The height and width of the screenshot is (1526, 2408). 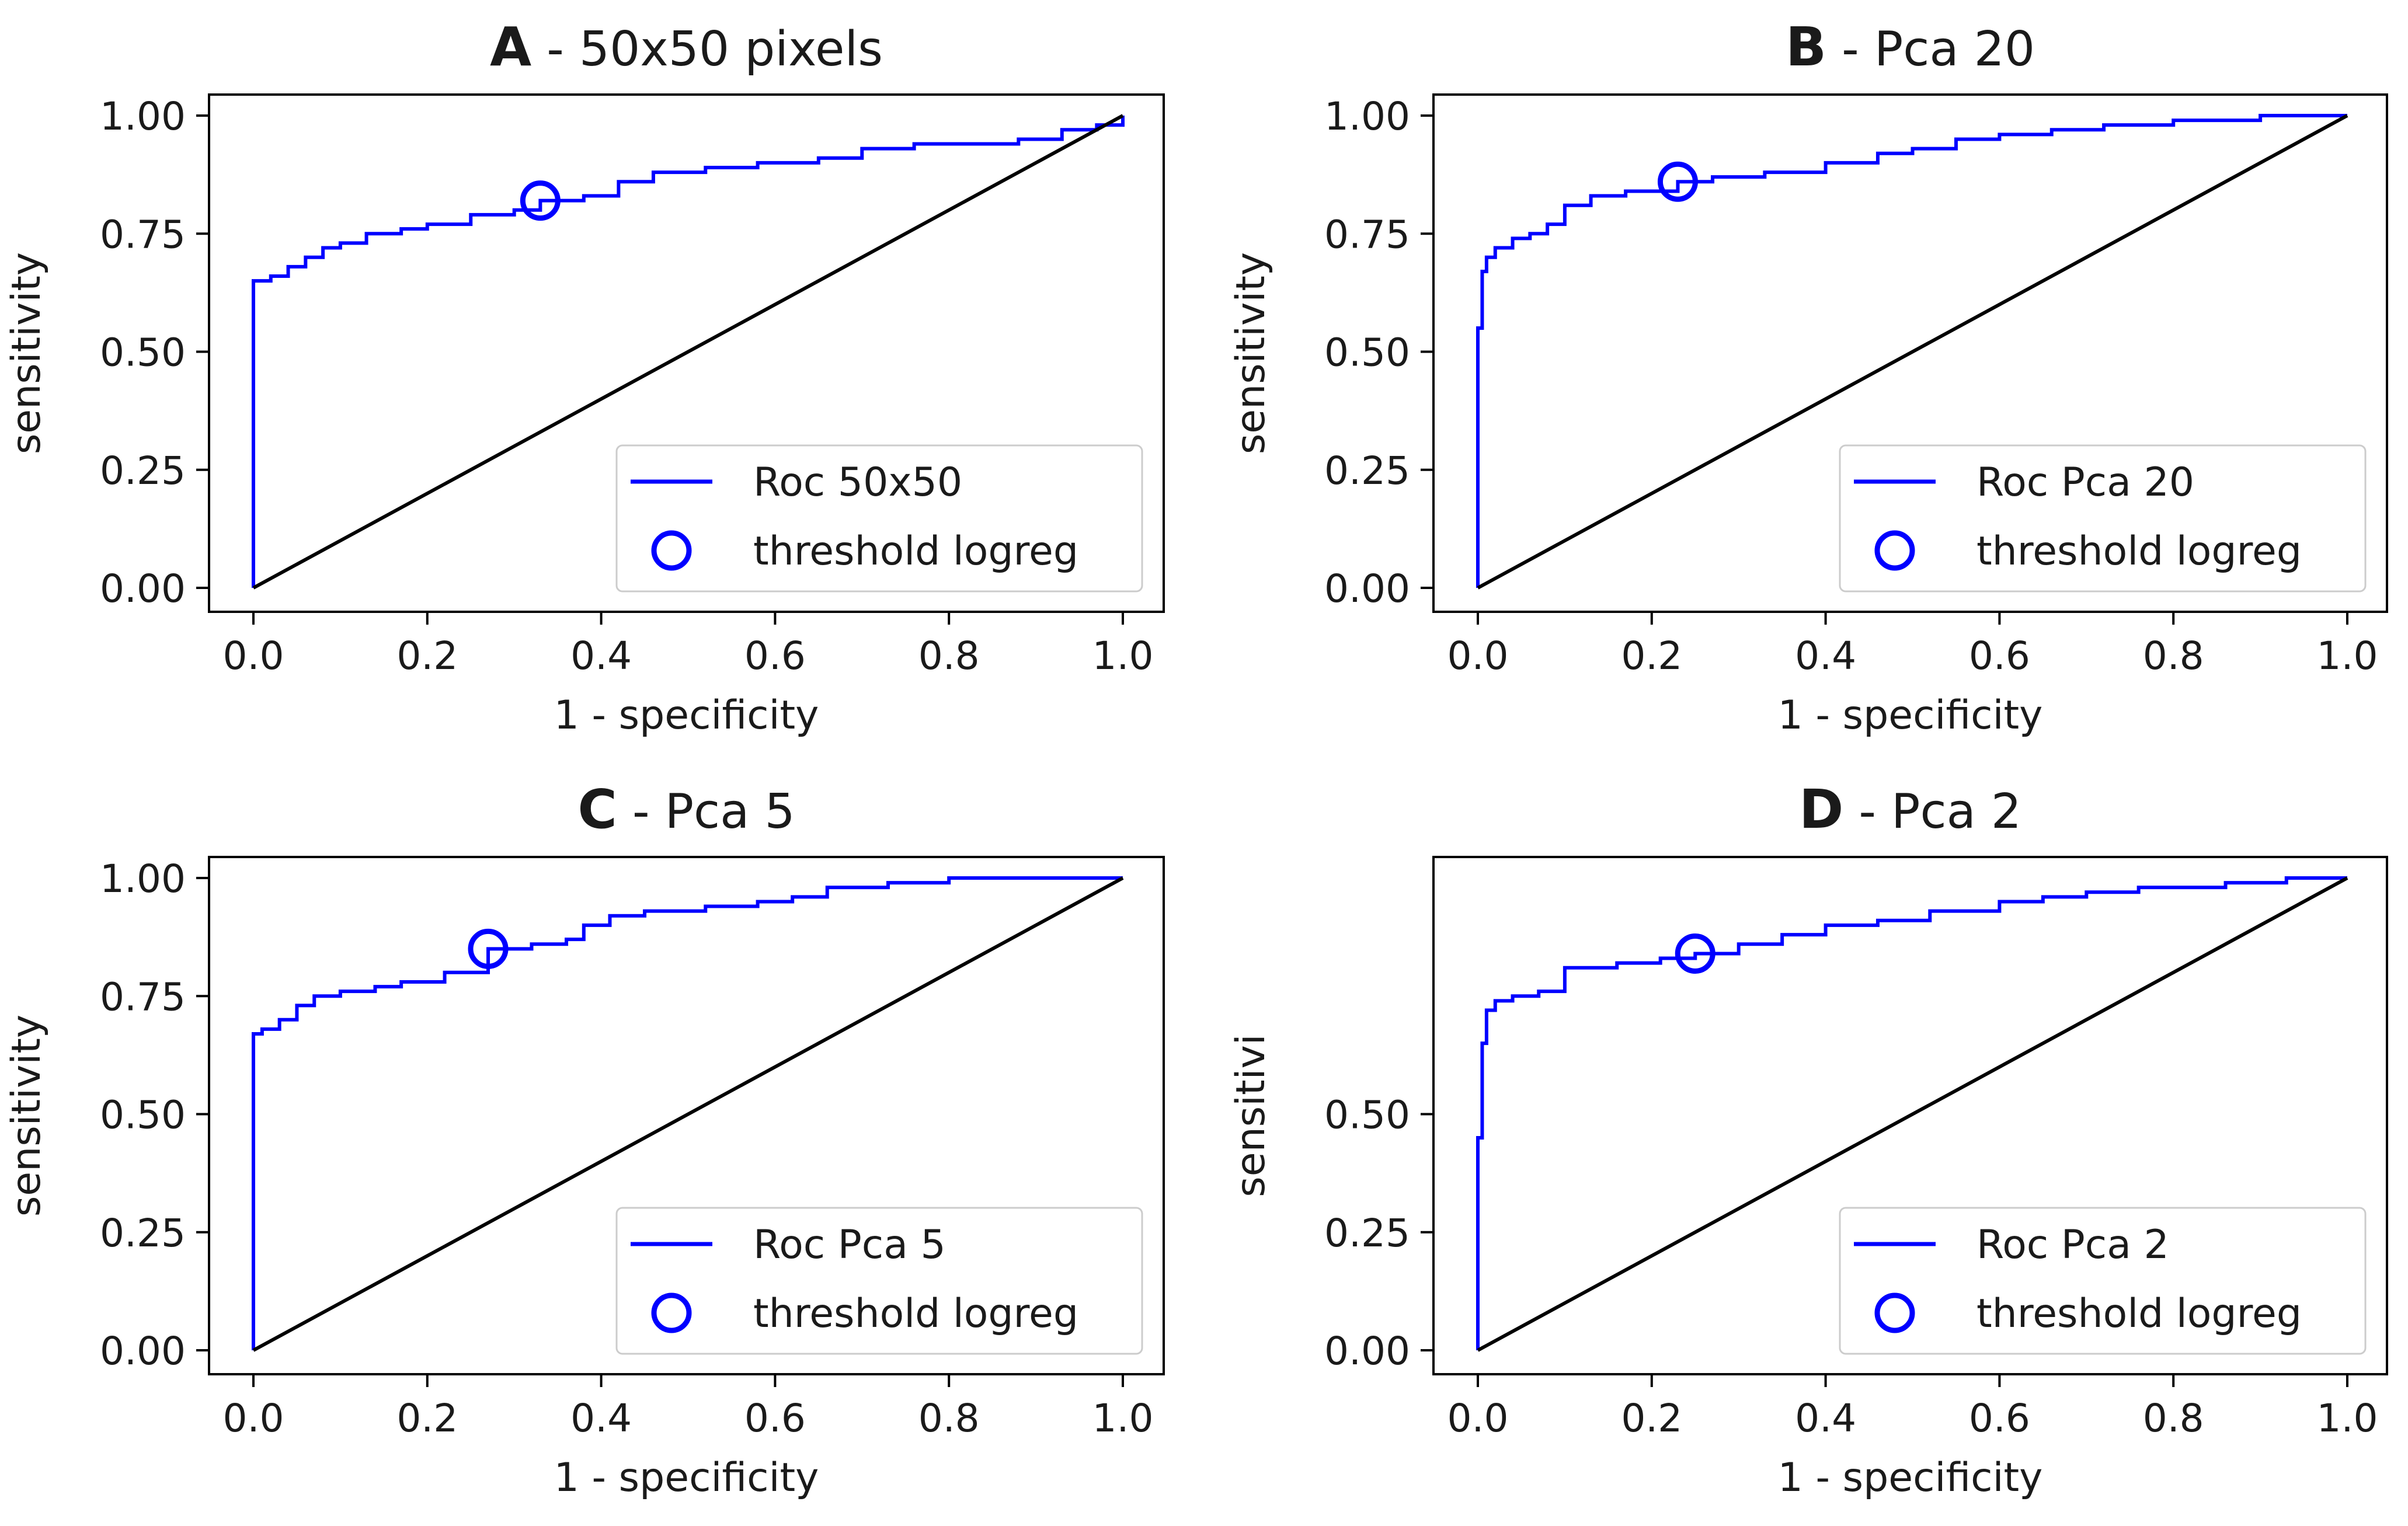 What do you see at coordinates (1806, 47) in the screenshot?
I see `panel-letter: B` at bounding box center [1806, 47].